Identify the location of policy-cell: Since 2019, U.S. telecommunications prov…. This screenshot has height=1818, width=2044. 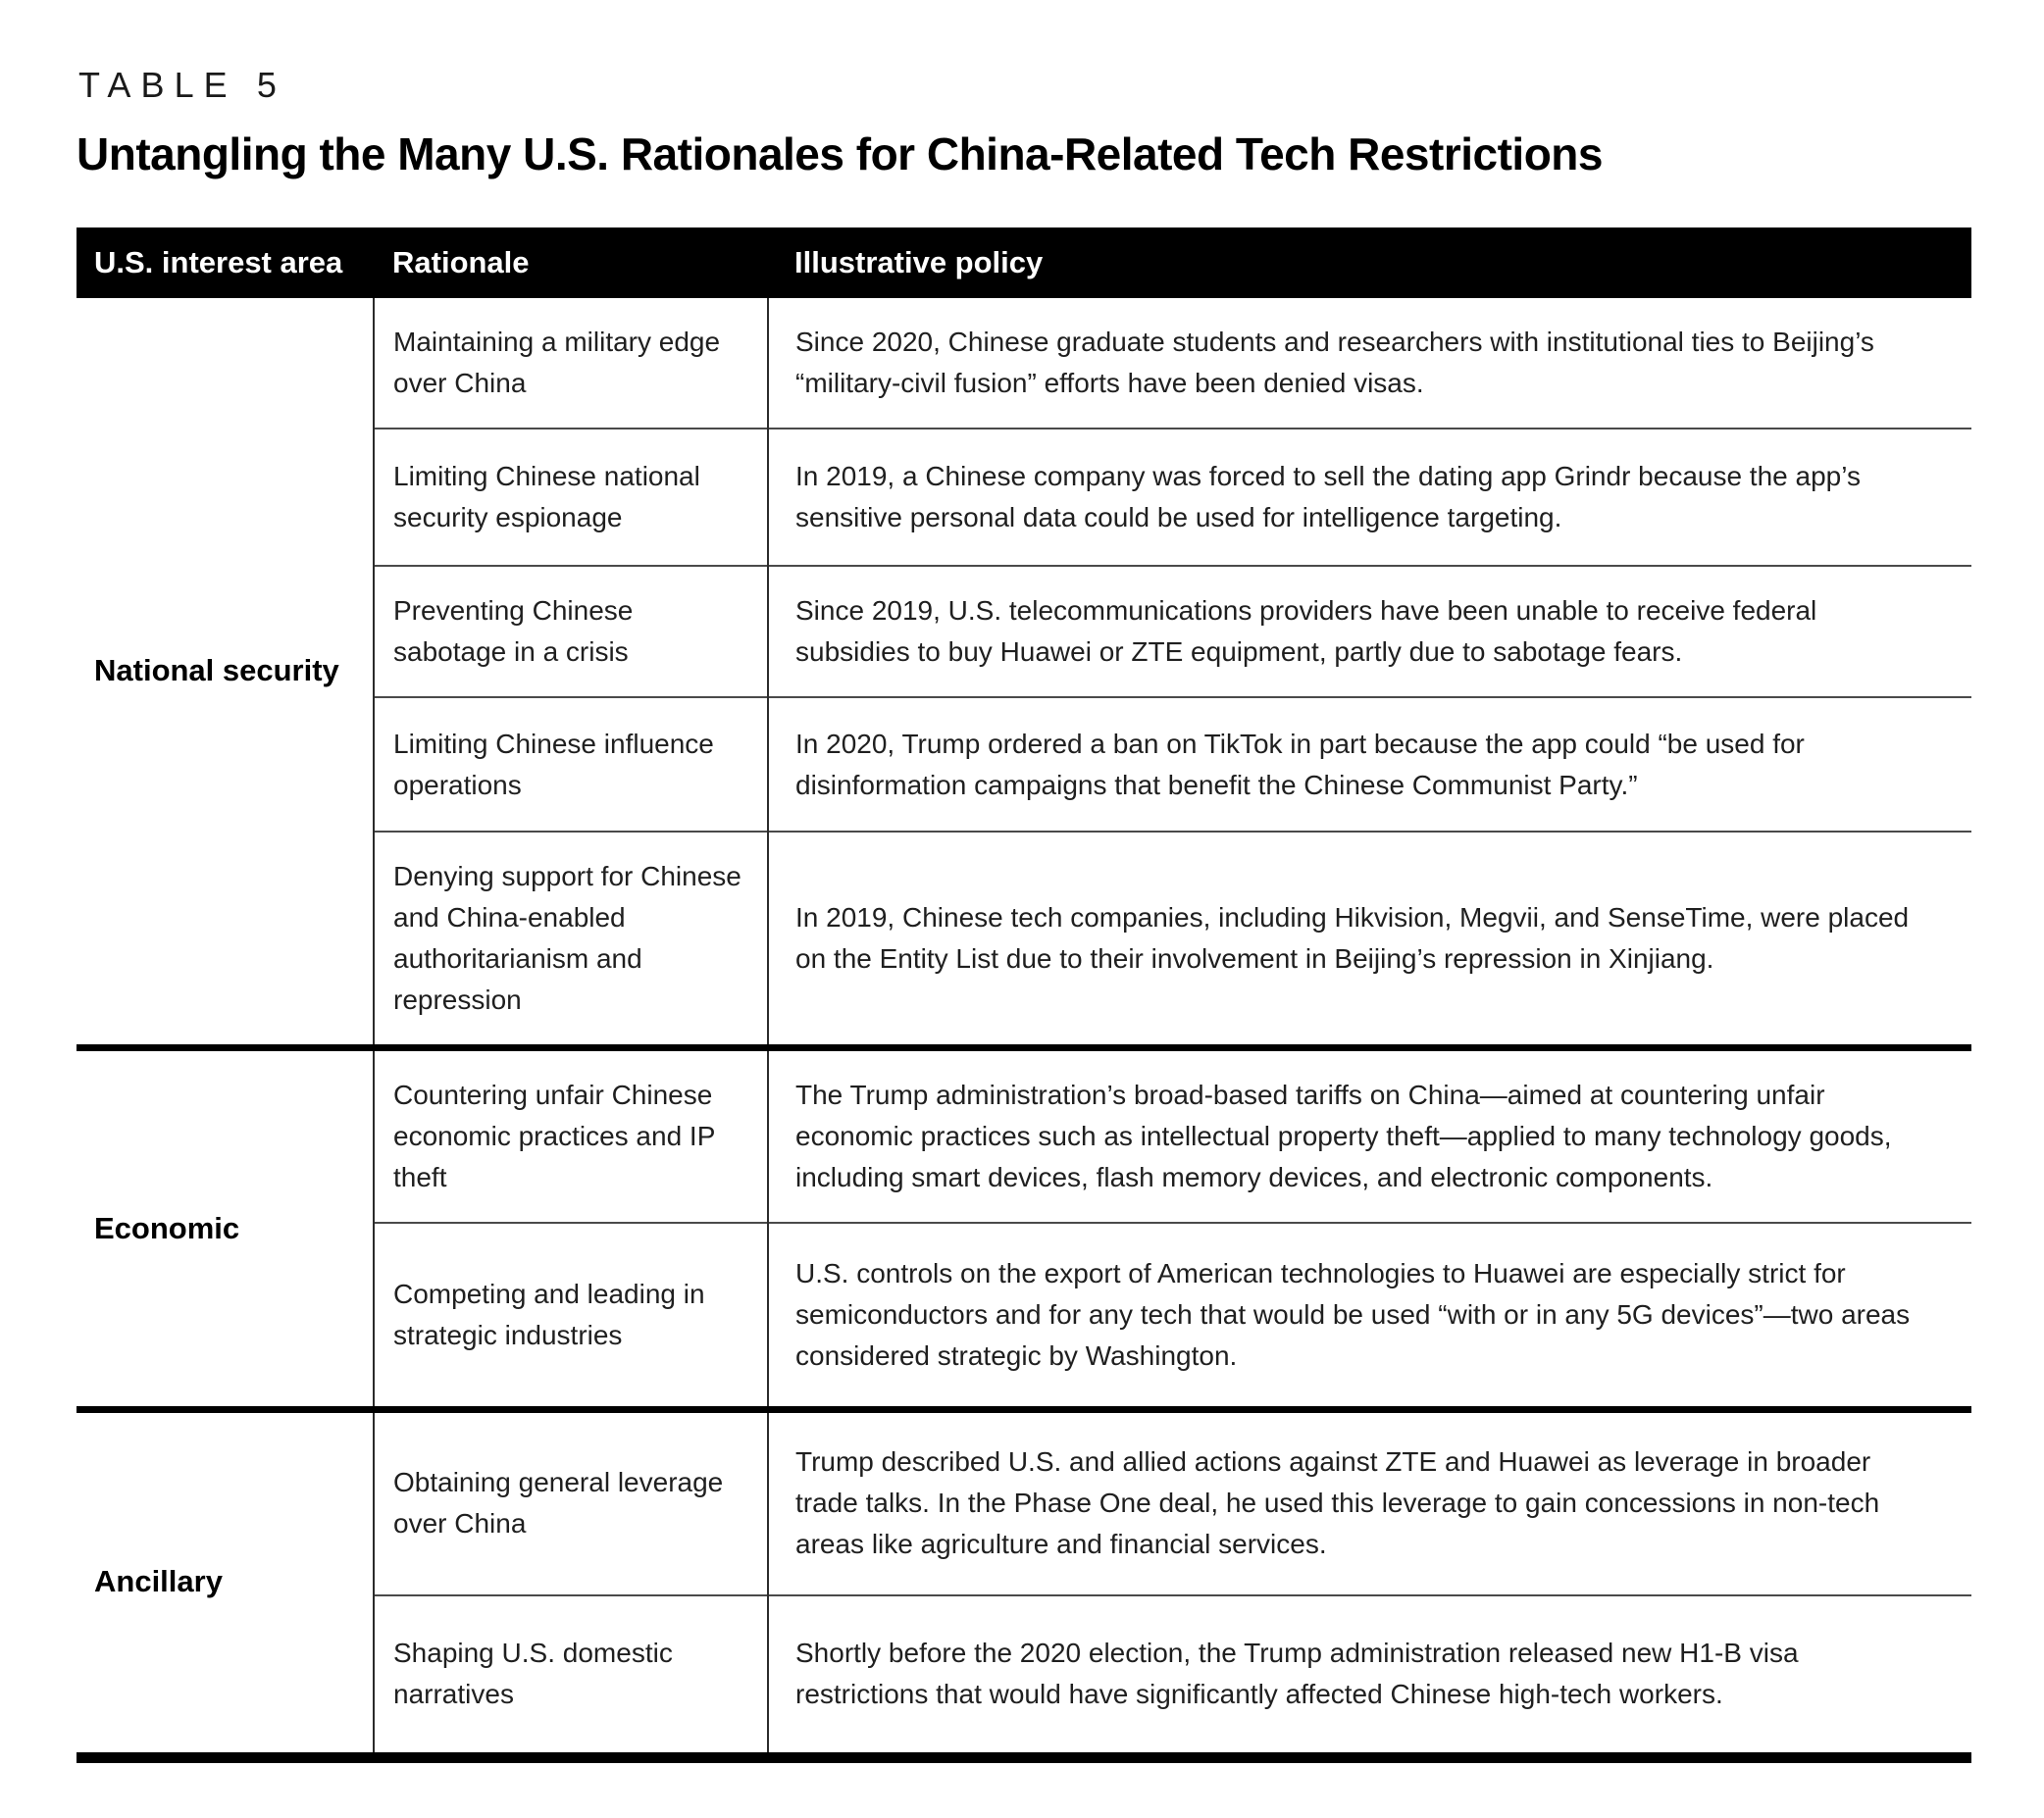
(1369, 631).